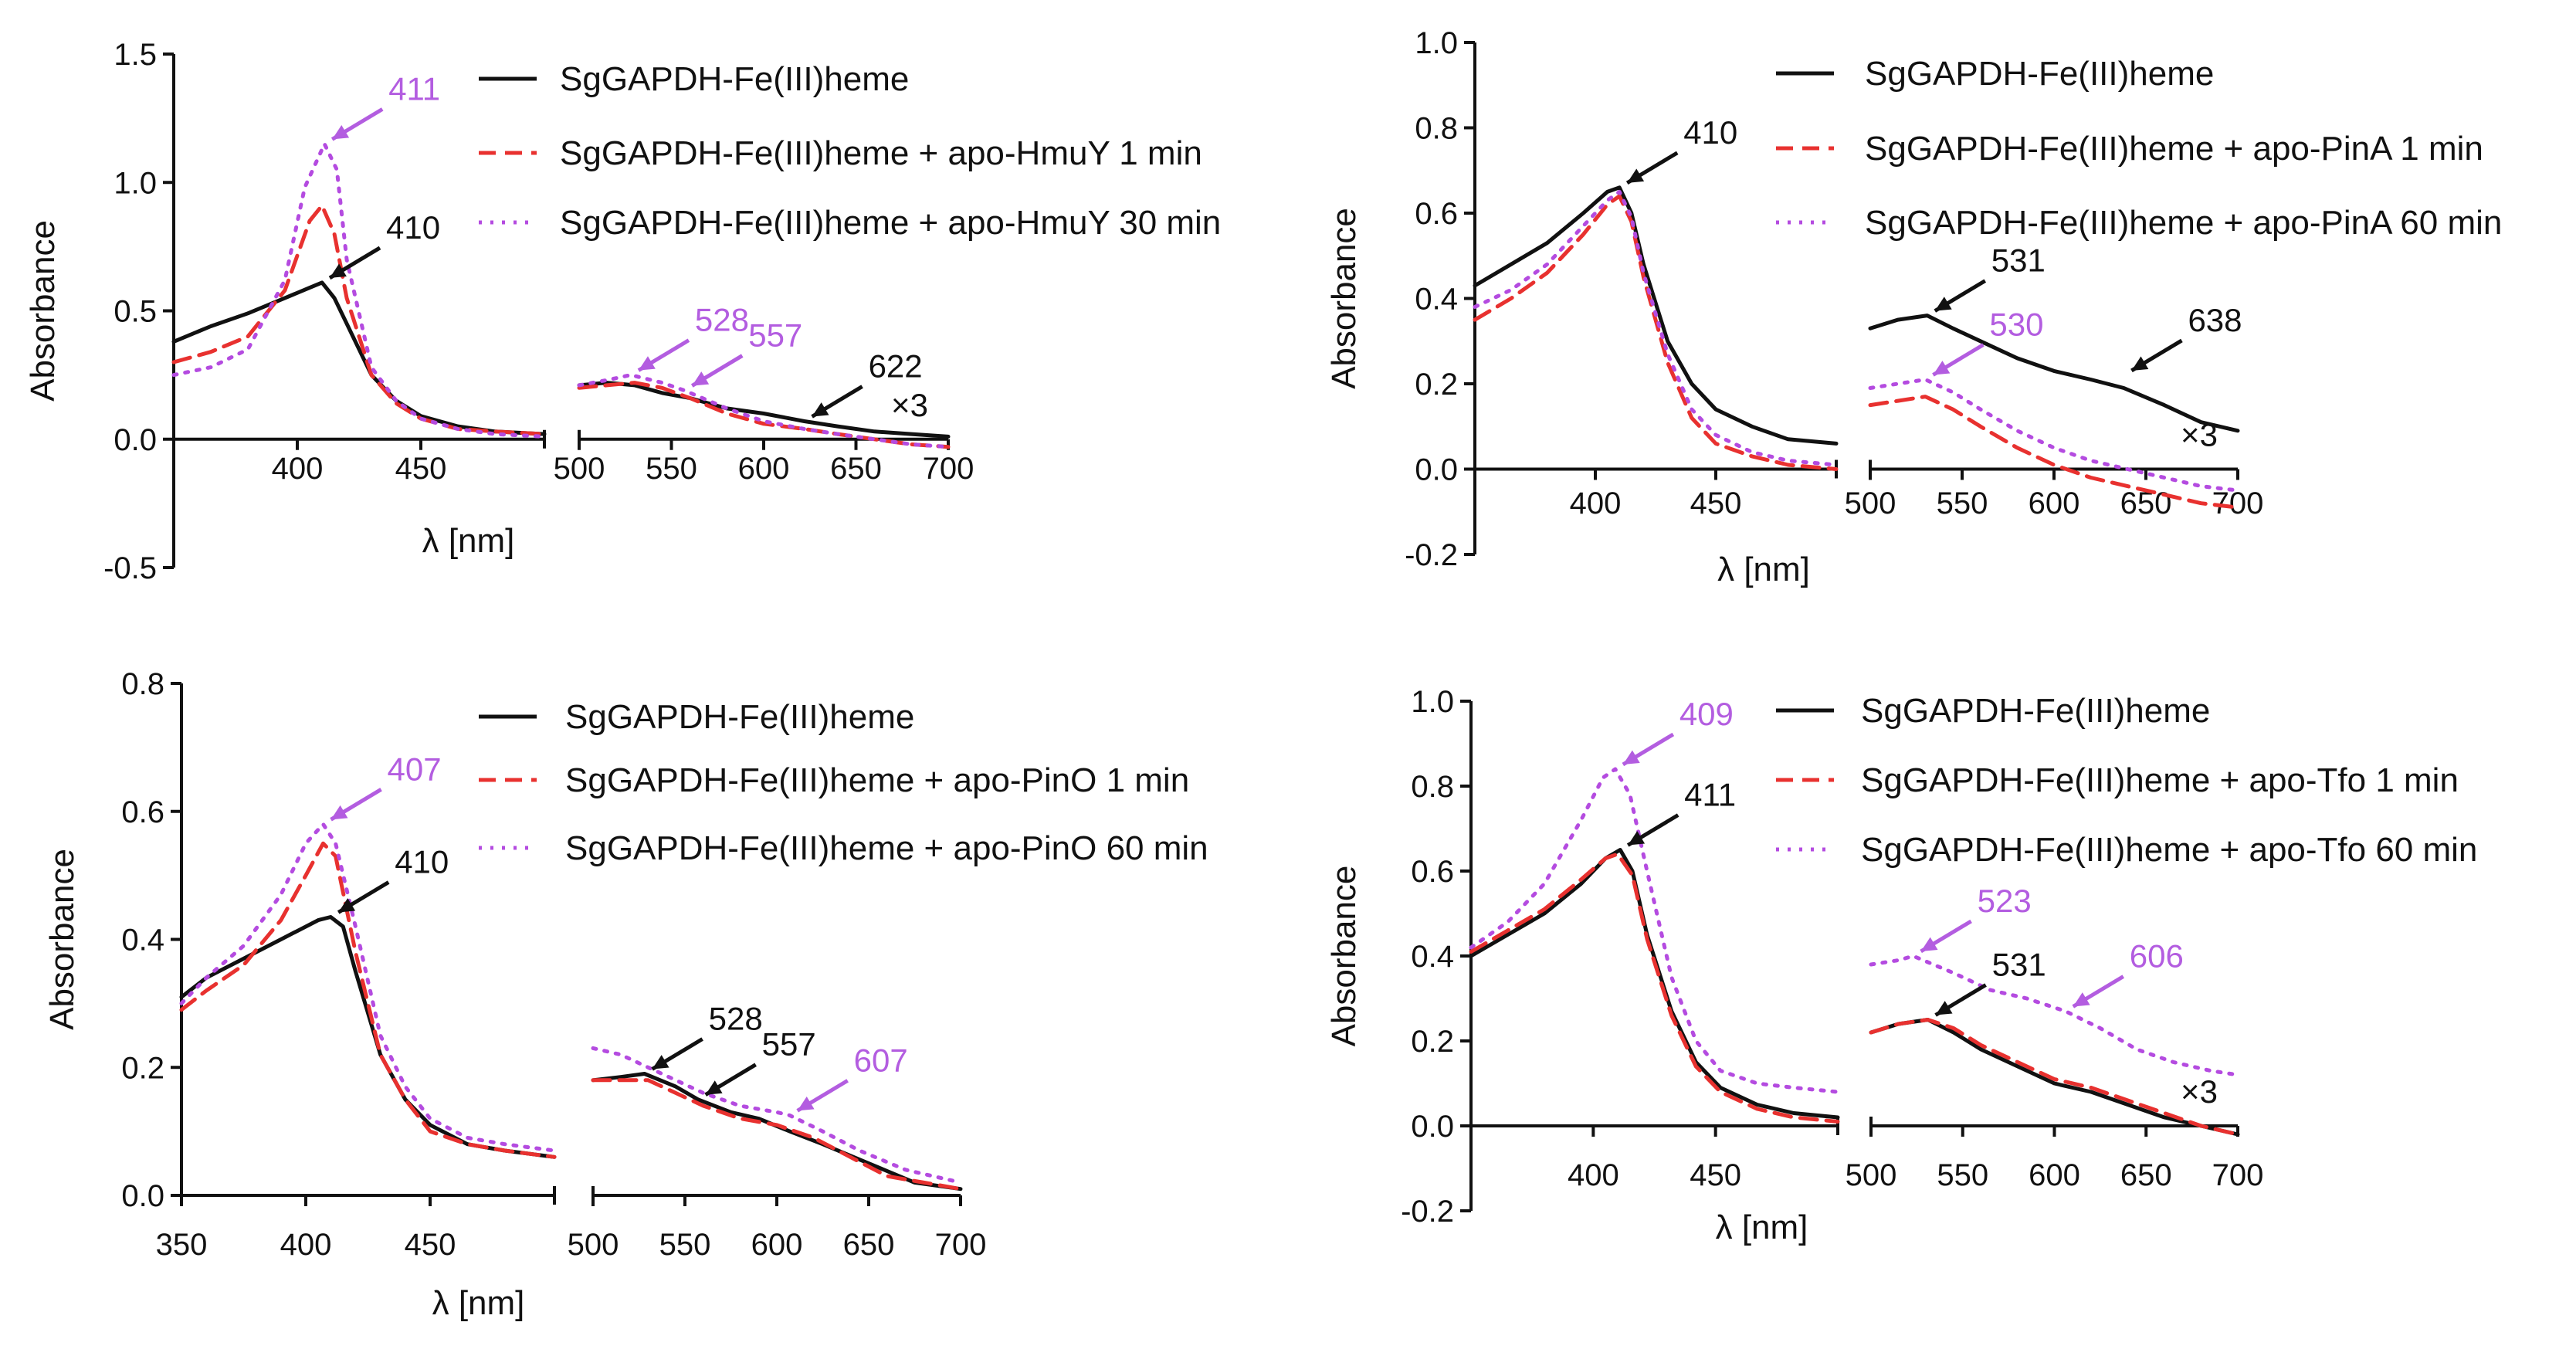 This screenshot has height=1356, width=2576. I want to click on peak-annotation-label: 557, so click(775, 335).